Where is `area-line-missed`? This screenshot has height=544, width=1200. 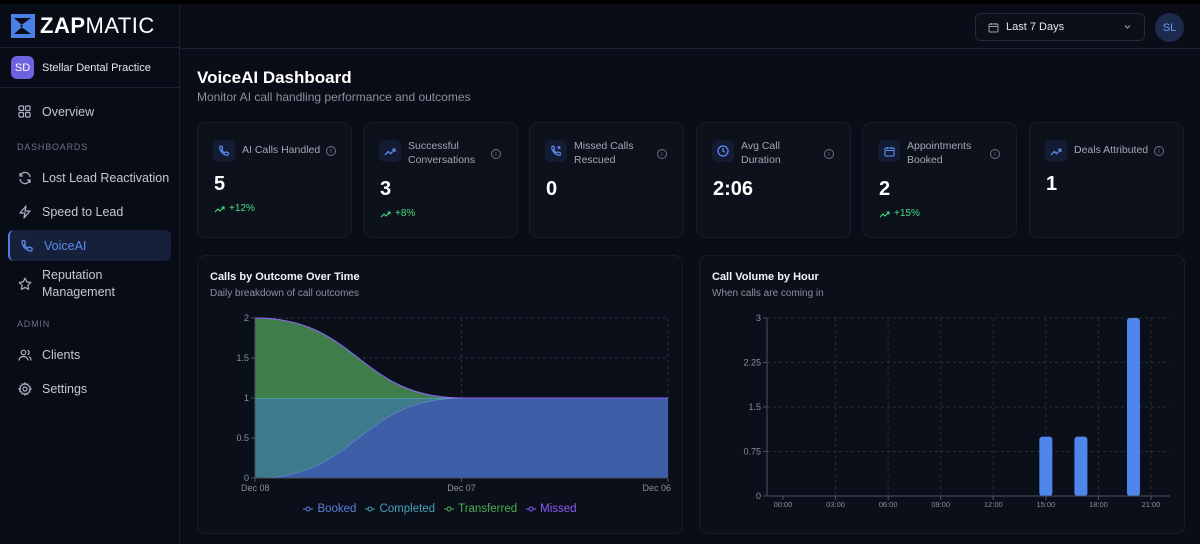
area-line-missed is located at coordinates (461, 358).